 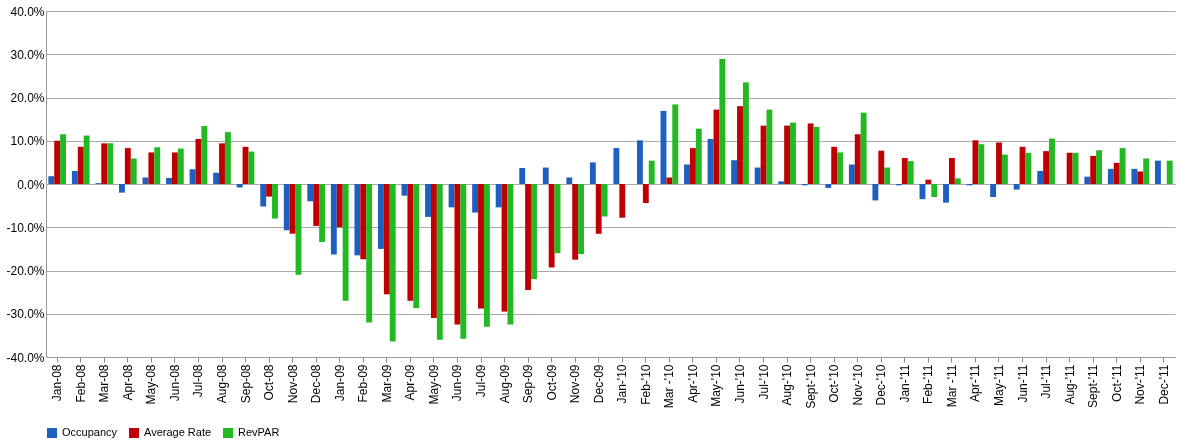 I want to click on x-tick-label: Nov-'10, so click(x=857, y=385).